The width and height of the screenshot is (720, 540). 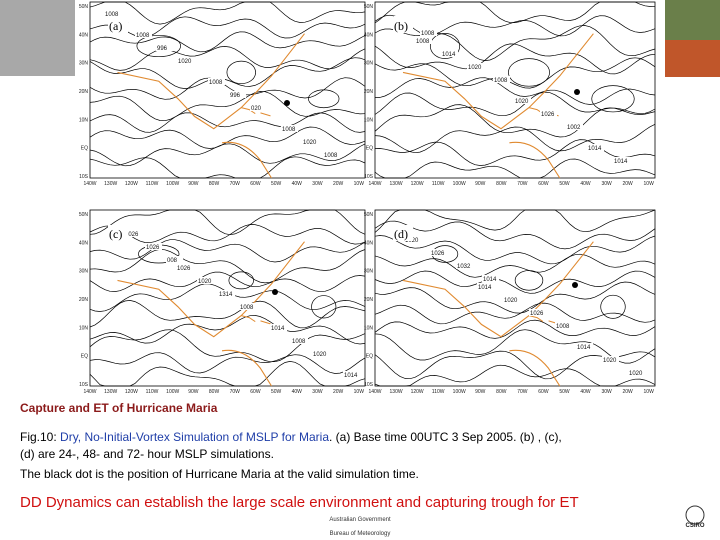 What do you see at coordinates (692, 20) in the screenshot?
I see `photo-forest` at bounding box center [692, 20].